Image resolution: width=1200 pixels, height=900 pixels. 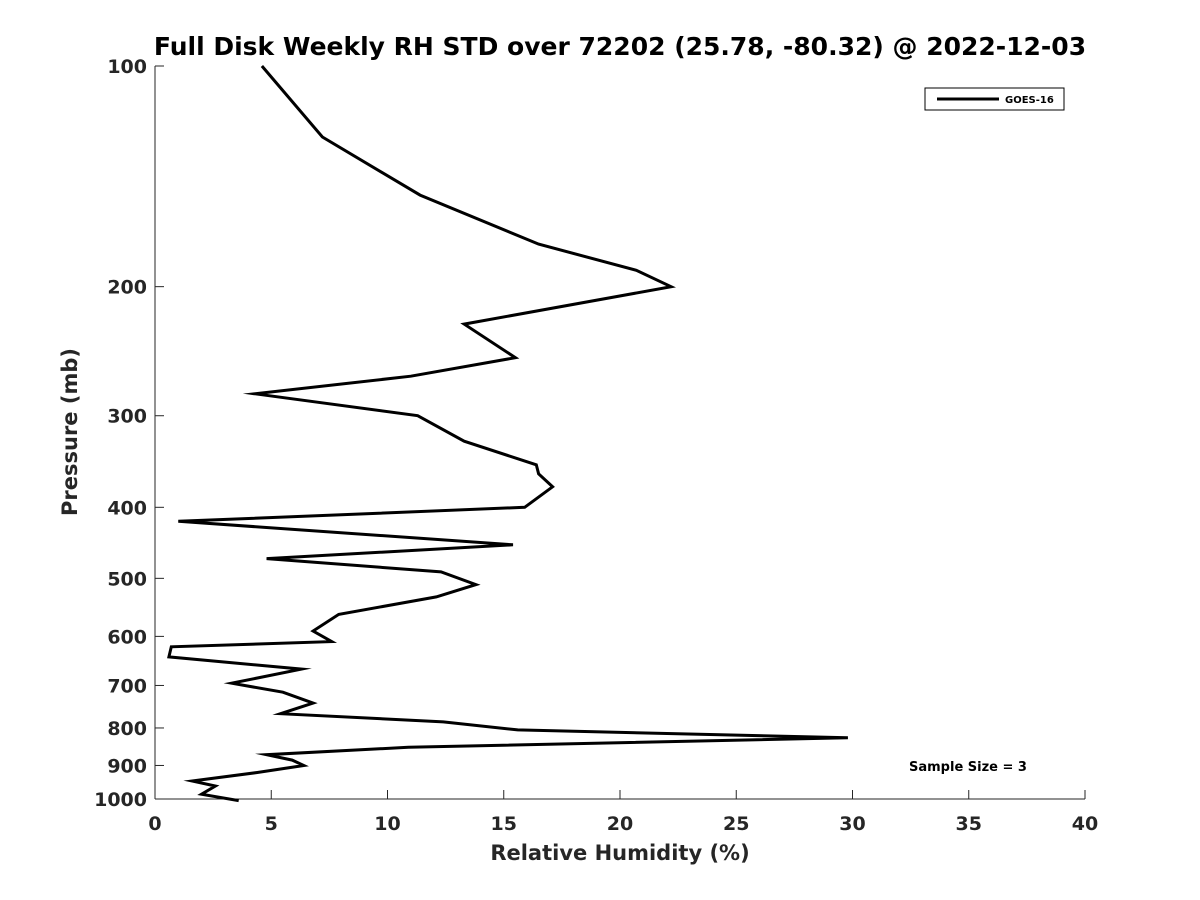 I want to click on y-tick-label: 900, so click(x=127, y=766).